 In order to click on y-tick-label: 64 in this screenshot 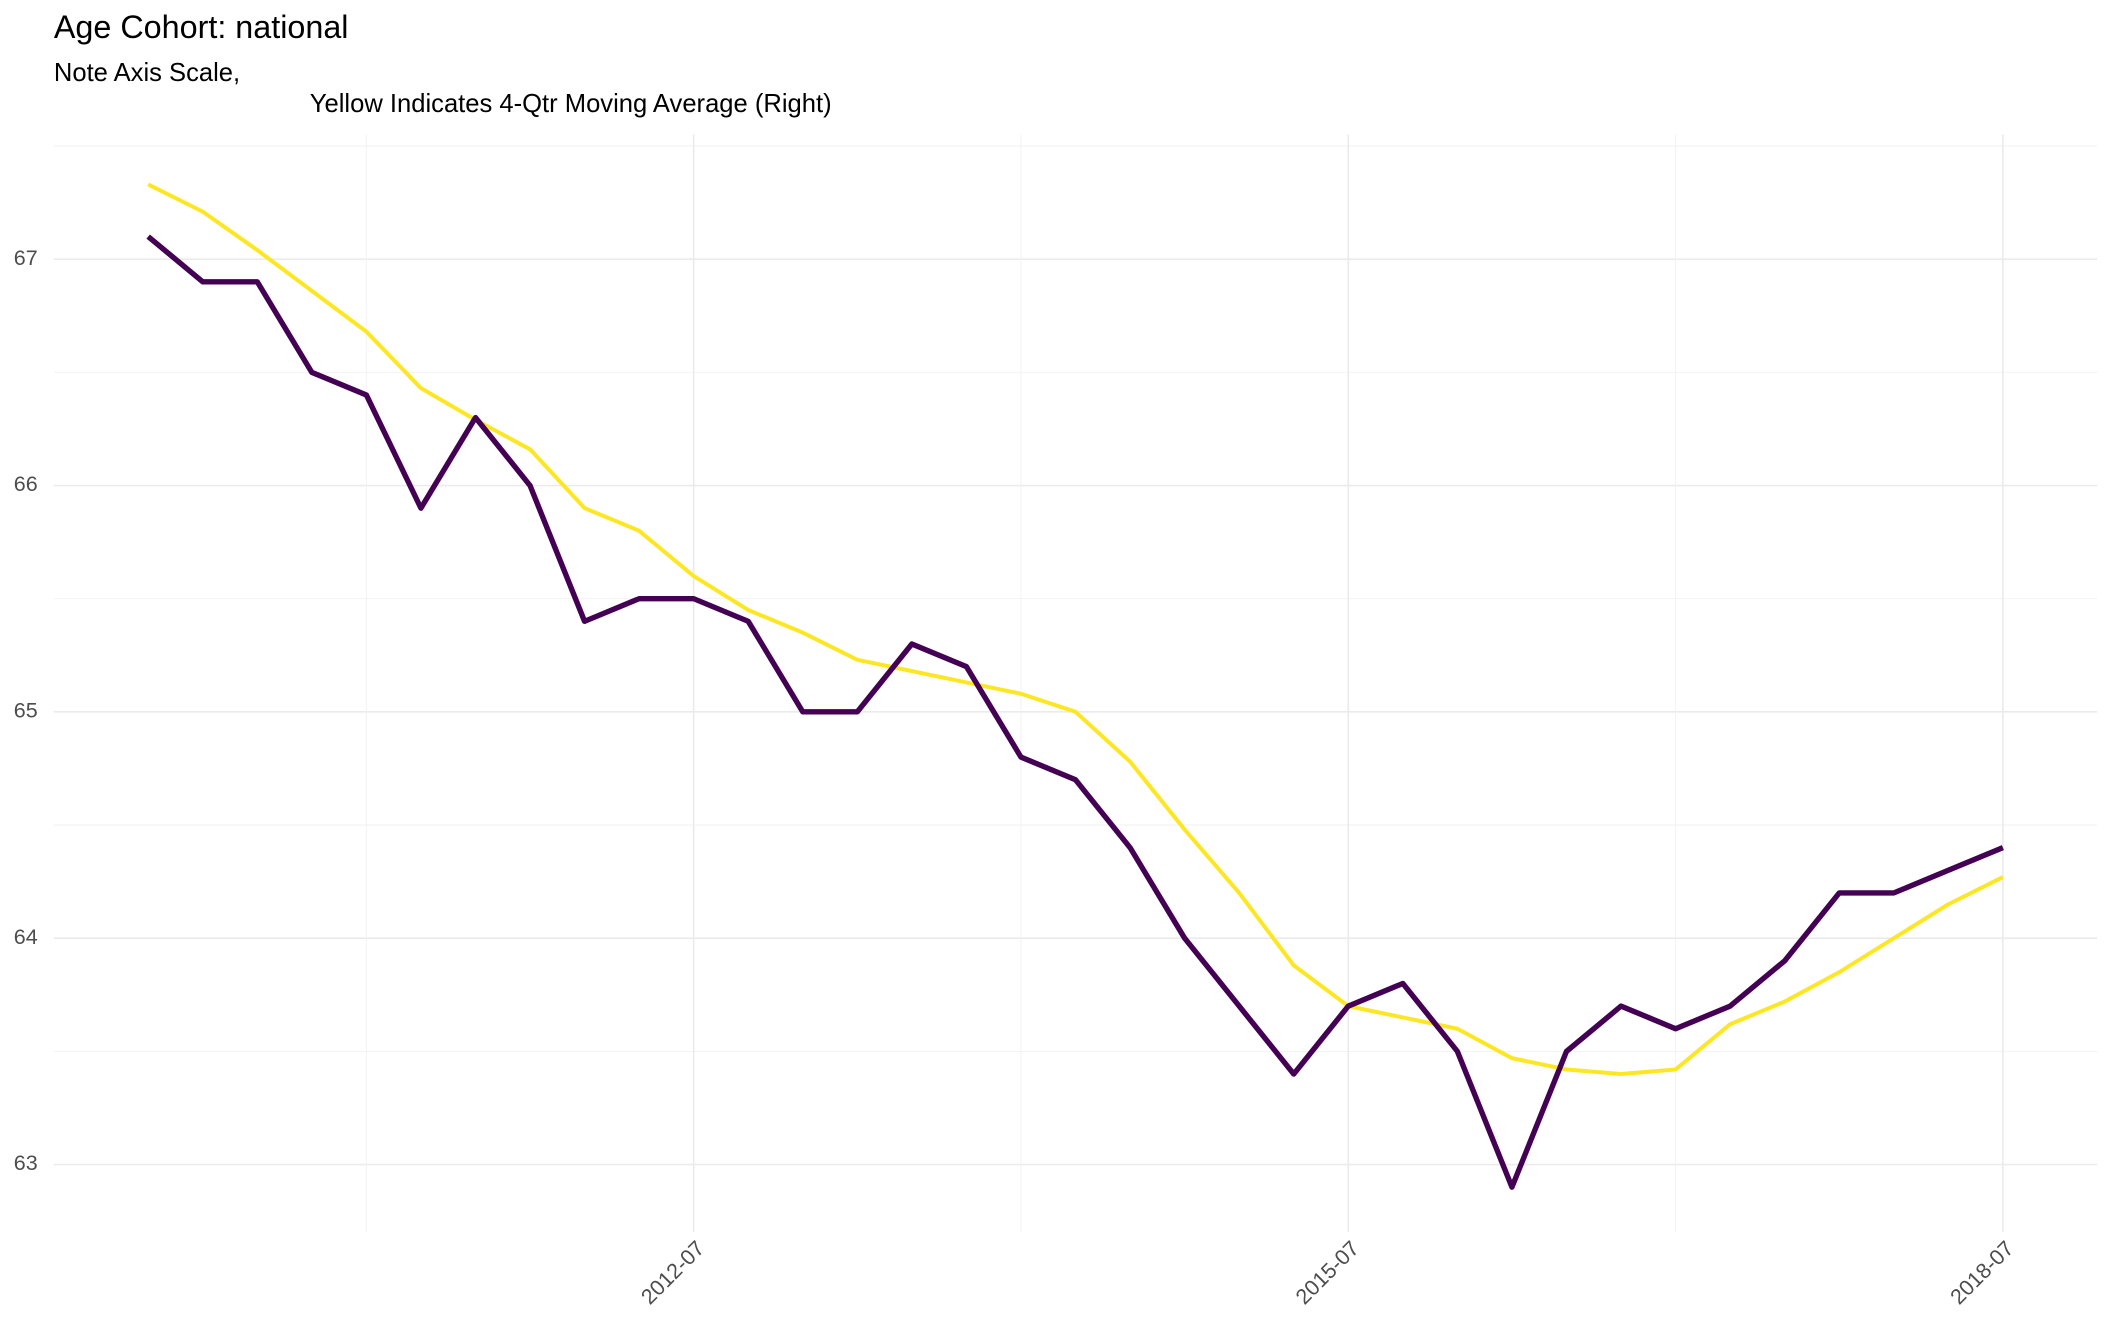, I will do `click(26, 937)`.